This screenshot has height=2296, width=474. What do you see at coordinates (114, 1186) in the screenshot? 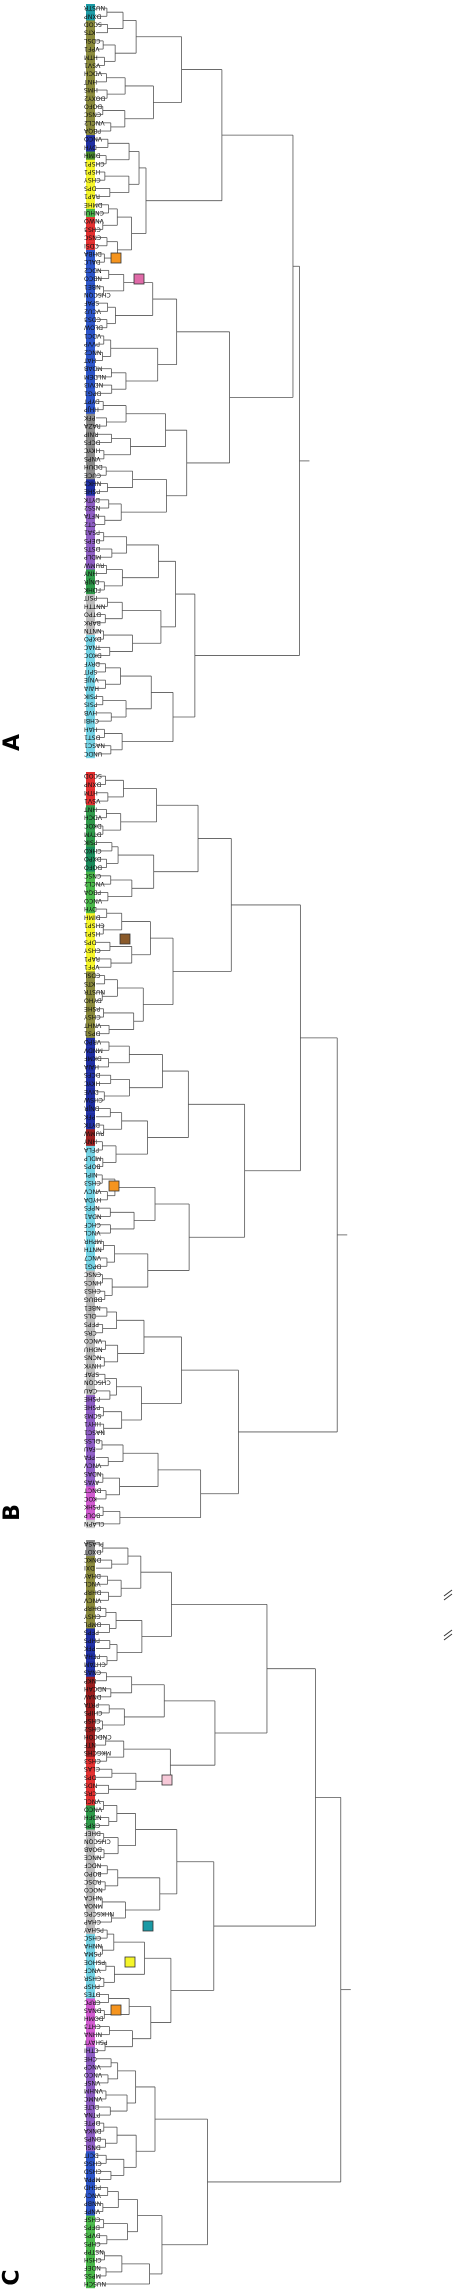
I see `node-marker-b` at bounding box center [114, 1186].